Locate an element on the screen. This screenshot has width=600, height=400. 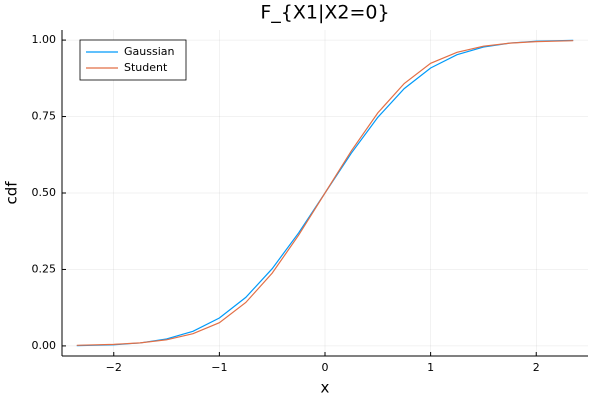
legend-box is located at coordinates (133, 60).